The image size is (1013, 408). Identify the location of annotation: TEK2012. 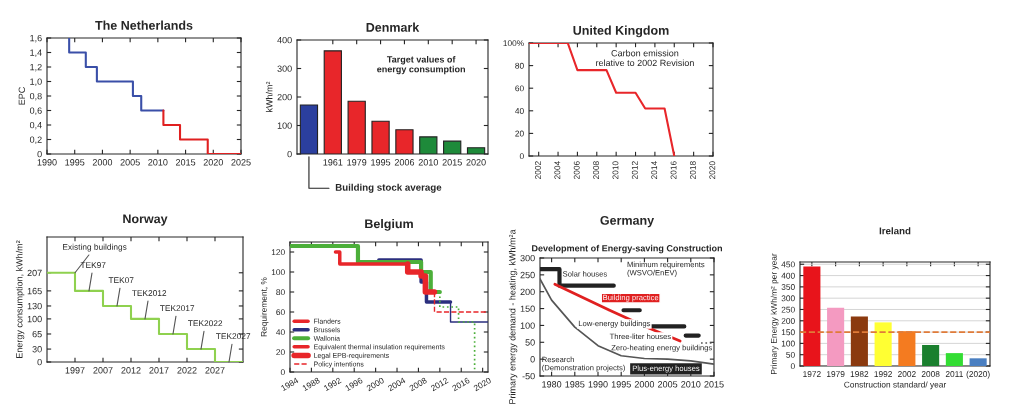
(149, 293).